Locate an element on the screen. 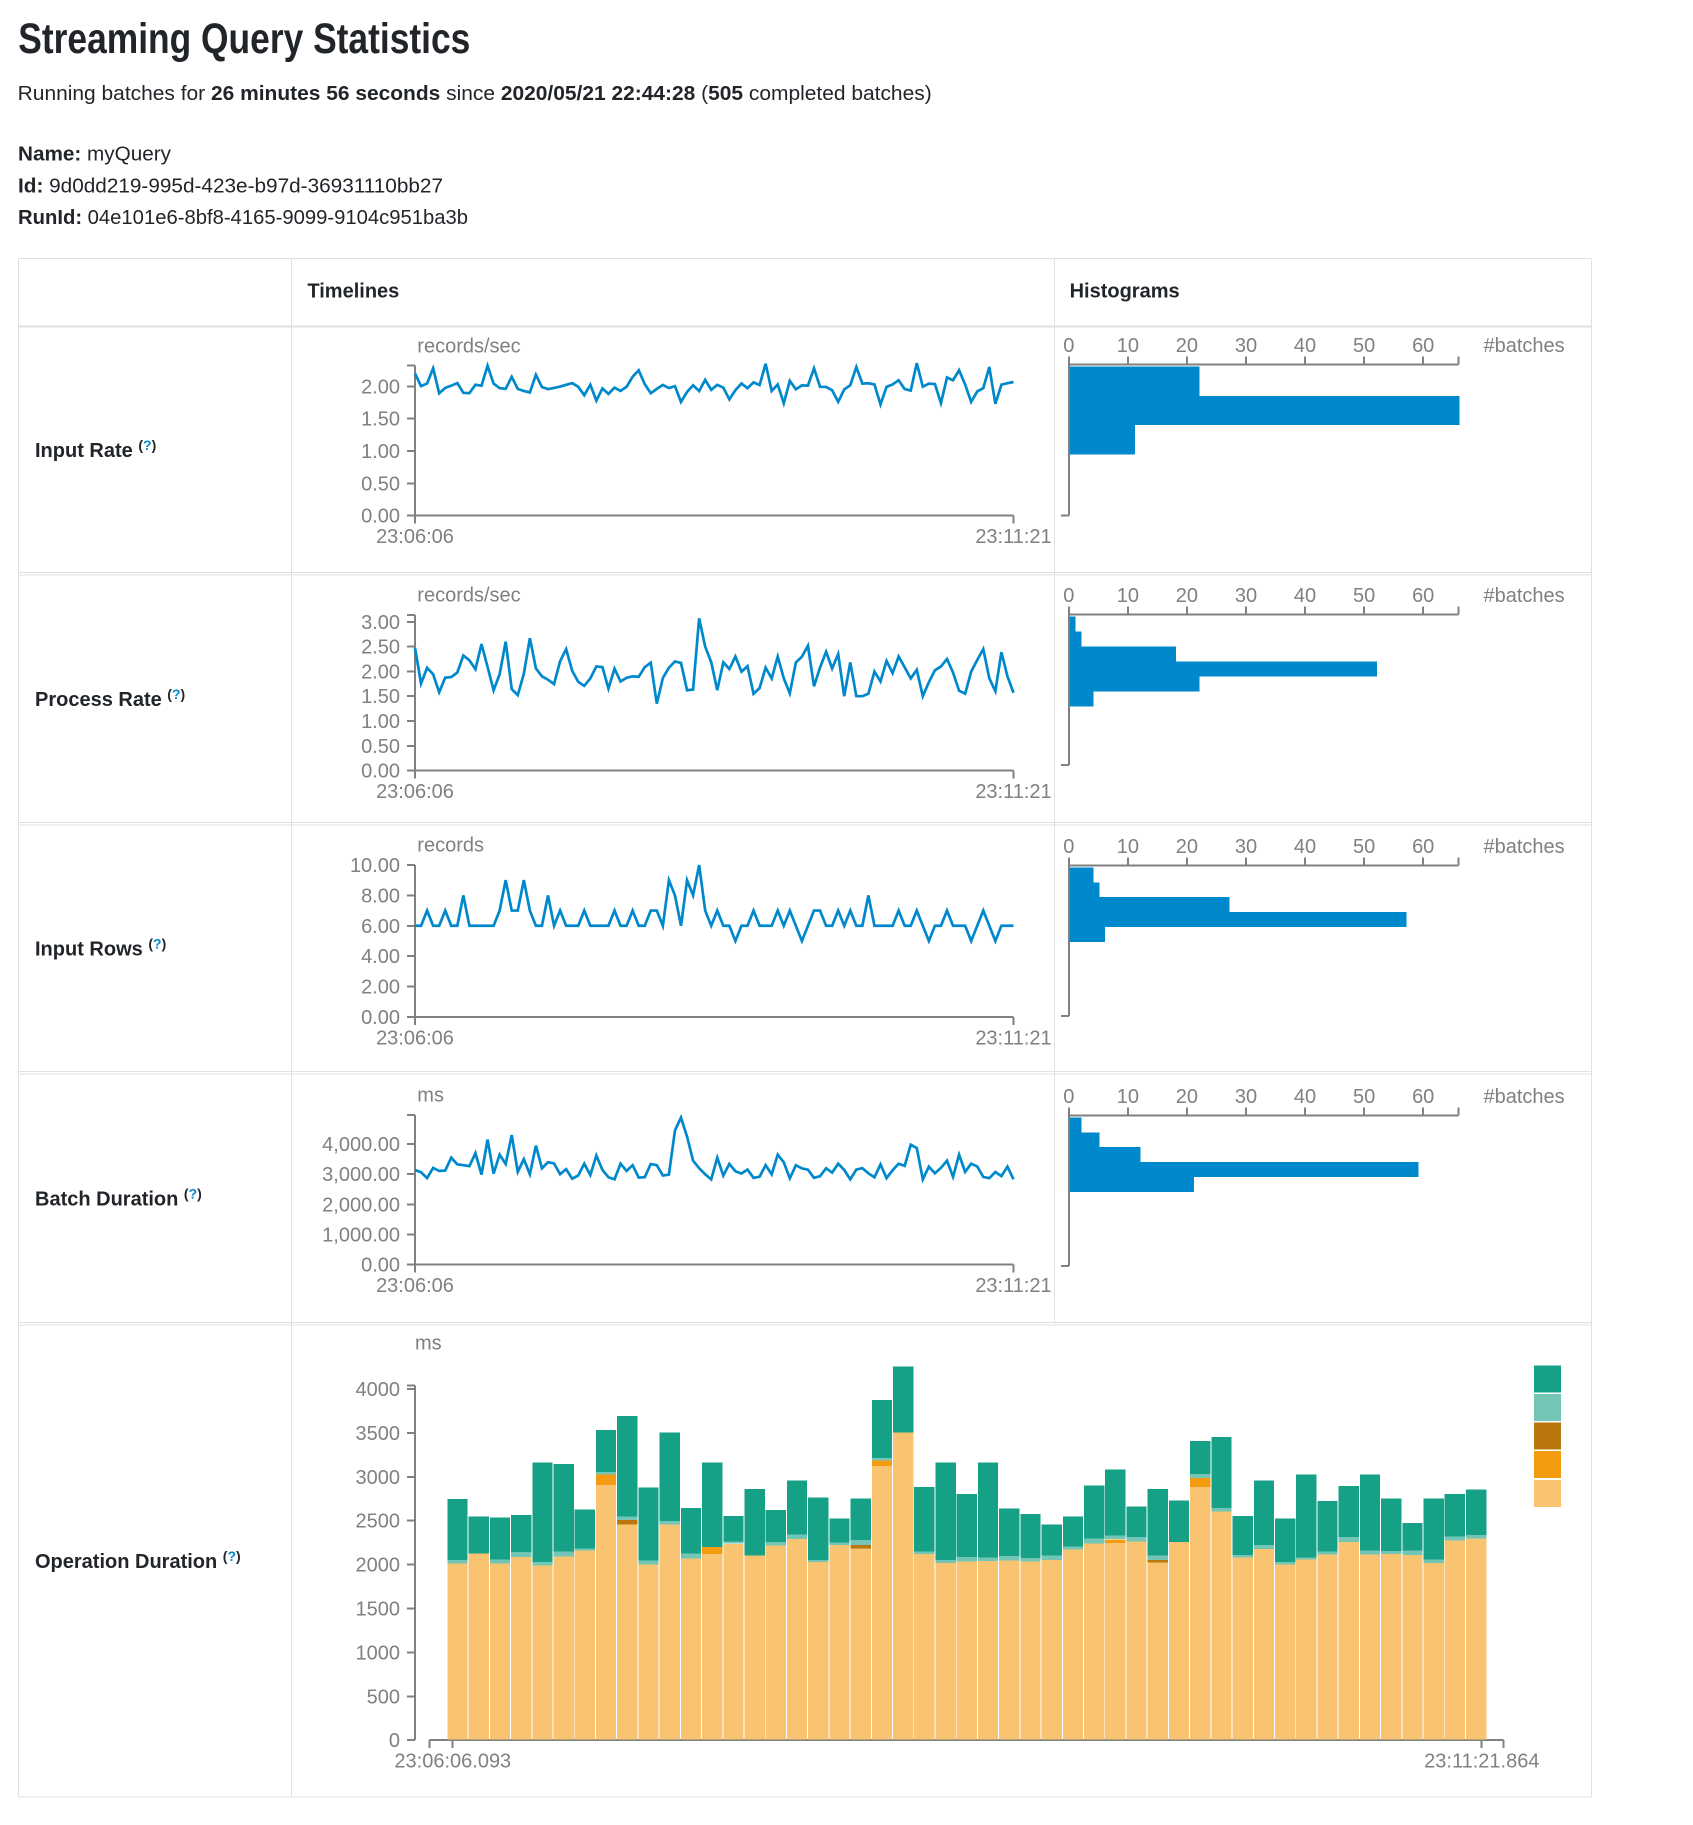 Image resolution: width=1693 pixels, height=1825 pixels. svg-text: 3,000.00 is located at coordinates (361, 1175).